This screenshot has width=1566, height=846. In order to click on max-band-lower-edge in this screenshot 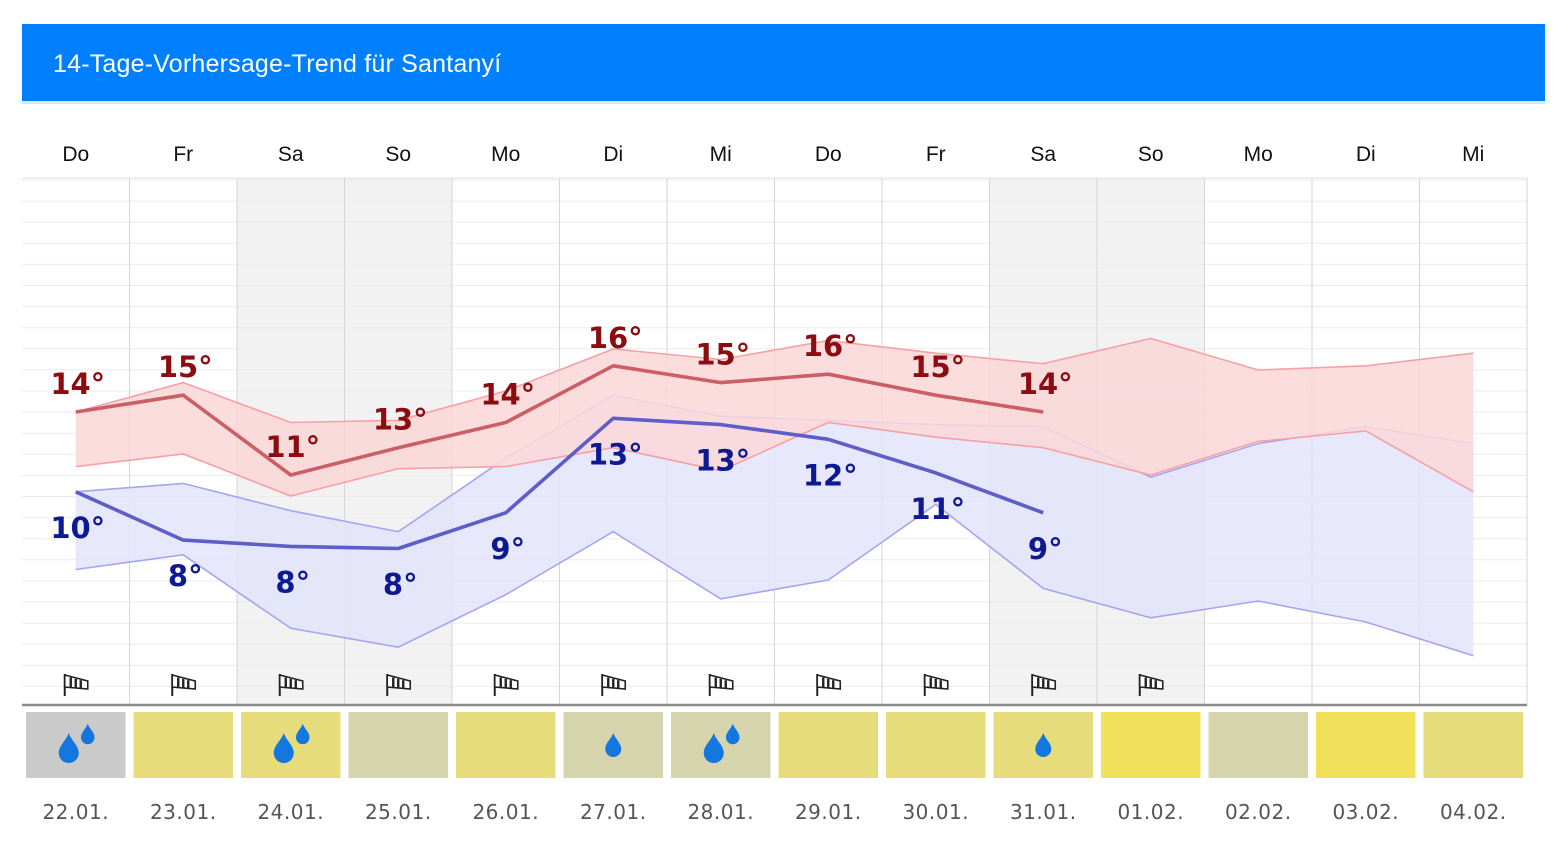, I will do `click(774, 459)`.